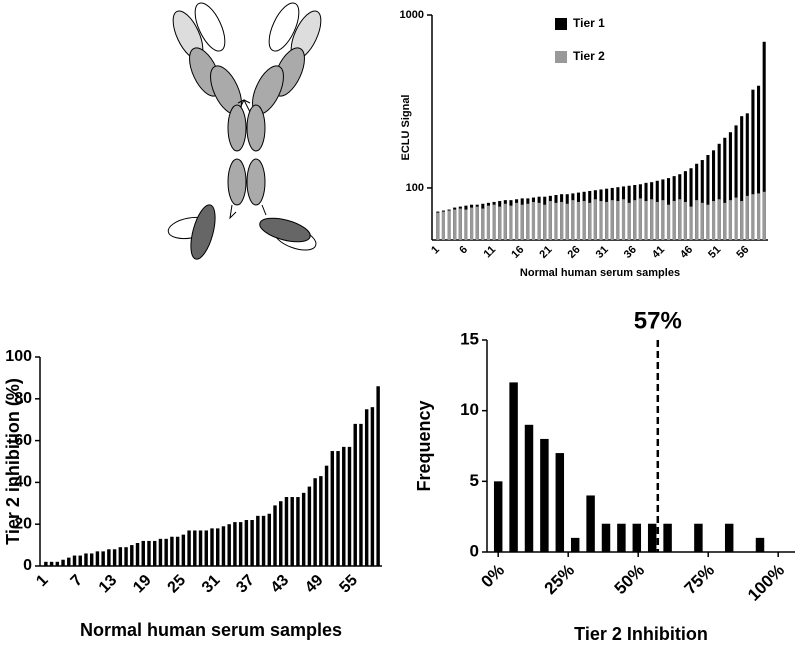 The image size is (800, 648). Describe the element at coordinates (602, 252) in the screenshot. I see `x-tick-label: 31` at that location.